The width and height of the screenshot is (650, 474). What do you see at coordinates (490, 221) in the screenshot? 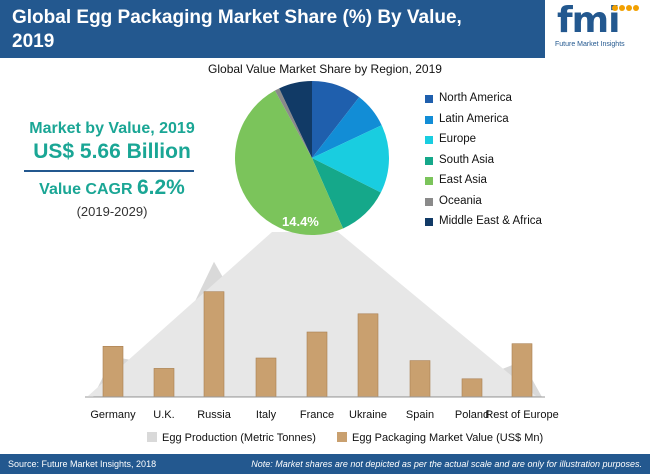
I see `legend-label: Middle East & Africa` at bounding box center [490, 221].